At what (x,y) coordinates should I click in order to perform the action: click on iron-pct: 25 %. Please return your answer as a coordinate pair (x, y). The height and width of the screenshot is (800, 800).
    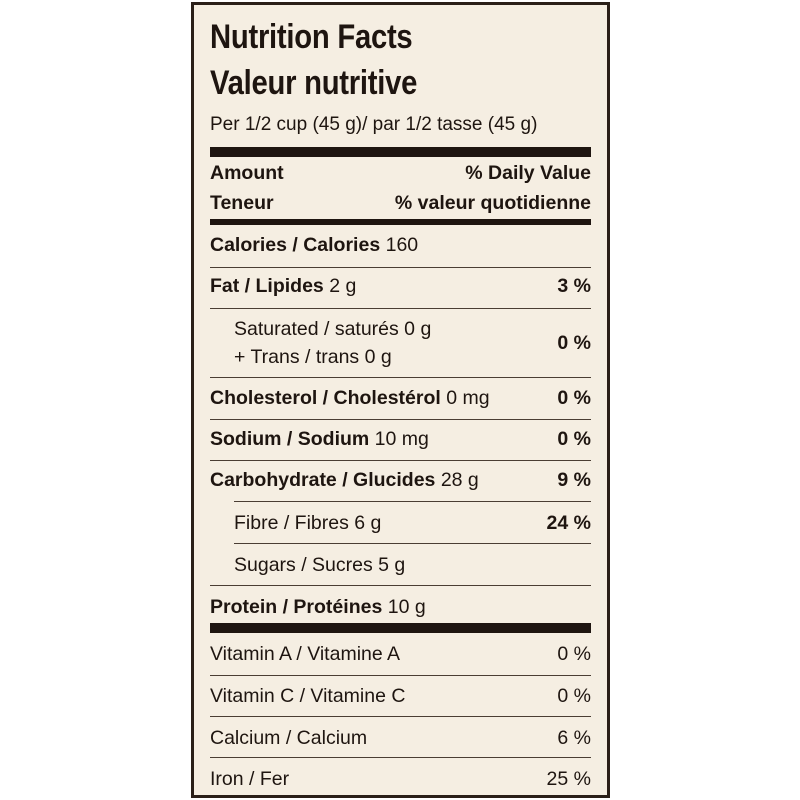
    Looking at the image, I should click on (568, 779).